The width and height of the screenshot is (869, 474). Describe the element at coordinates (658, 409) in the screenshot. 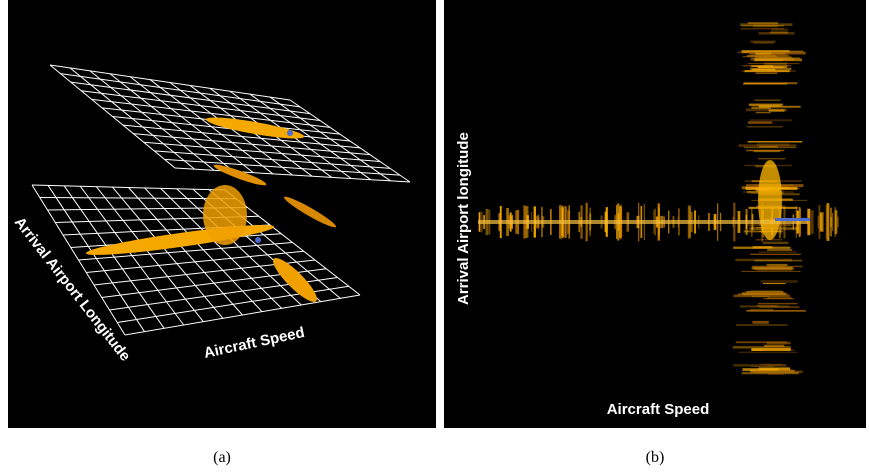

I see `x-label-b: Aircraft Speed` at that location.